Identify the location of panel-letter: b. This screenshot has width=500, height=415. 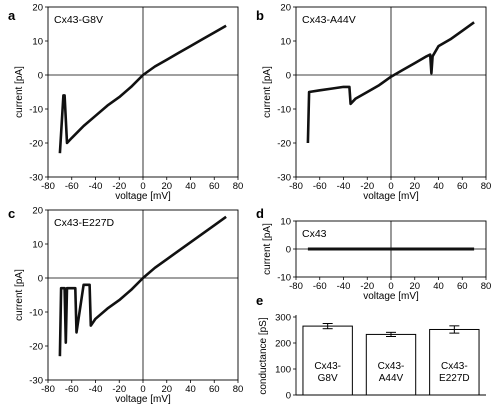
(260, 15).